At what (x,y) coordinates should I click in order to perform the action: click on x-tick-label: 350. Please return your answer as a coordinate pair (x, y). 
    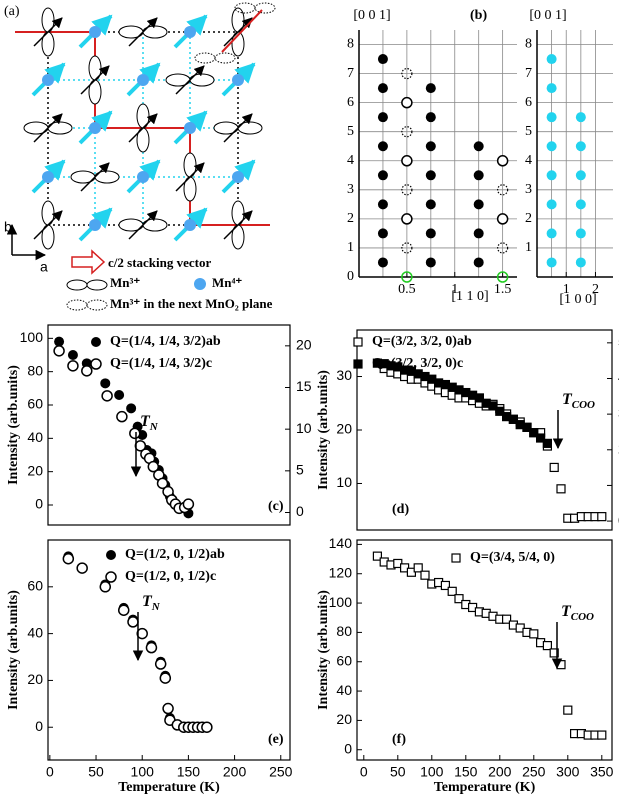
    Looking at the image, I should click on (602, 772).